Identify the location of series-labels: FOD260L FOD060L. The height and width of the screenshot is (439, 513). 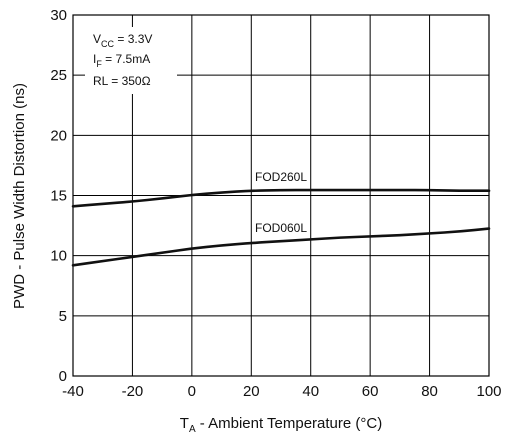
(281, 203).